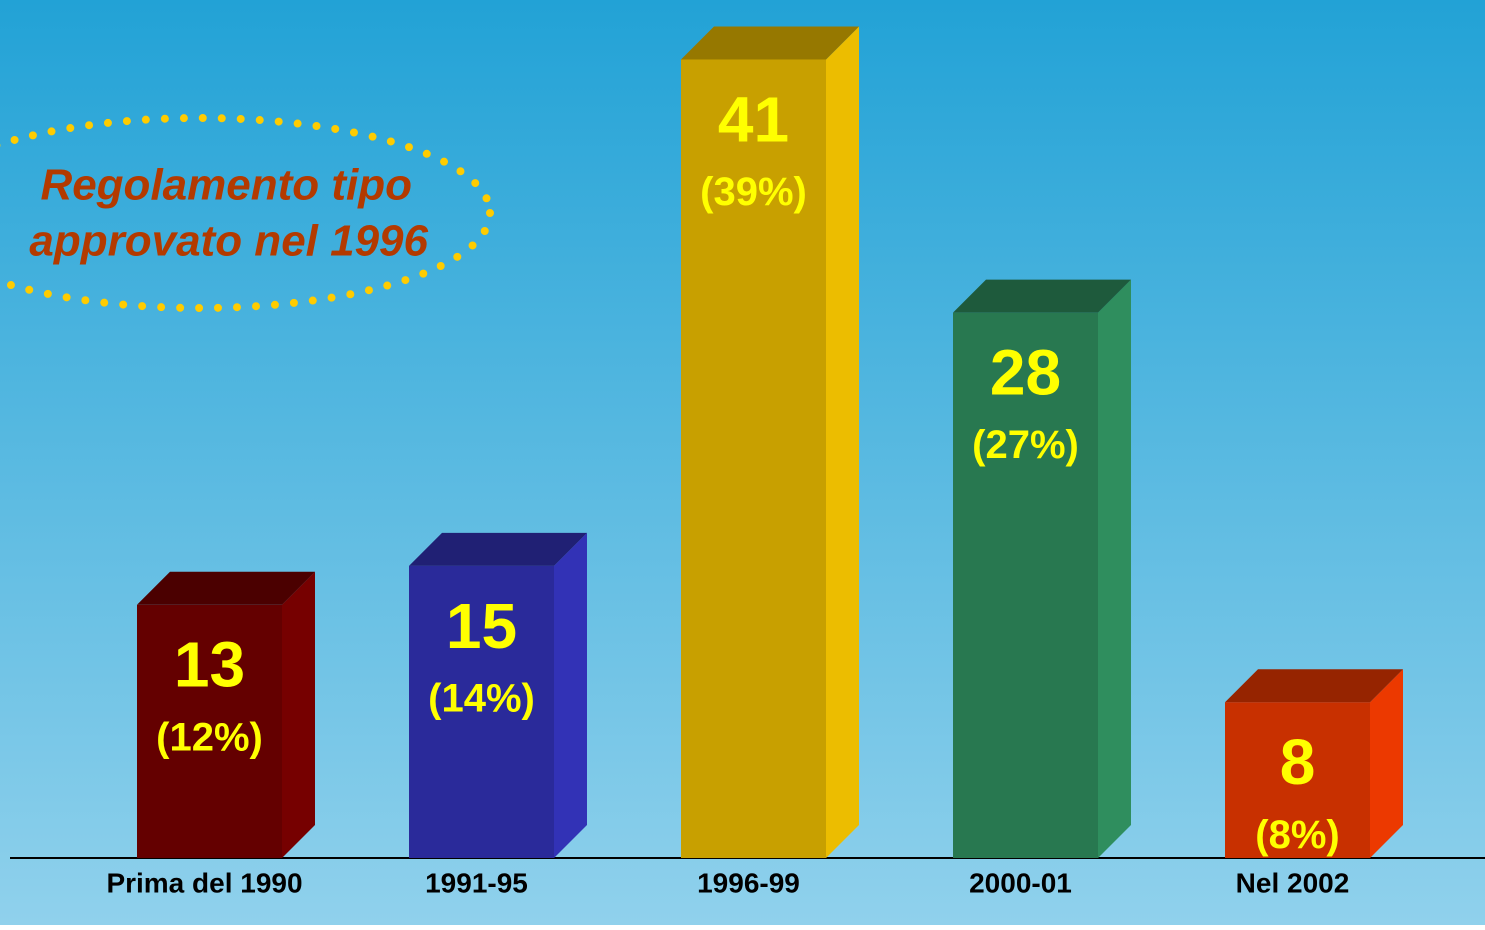 The image size is (1485, 930). What do you see at coordinates (1025, 445) in the screenshot?
I see `share-label: (27%)` at bounding box center [1025, 445].